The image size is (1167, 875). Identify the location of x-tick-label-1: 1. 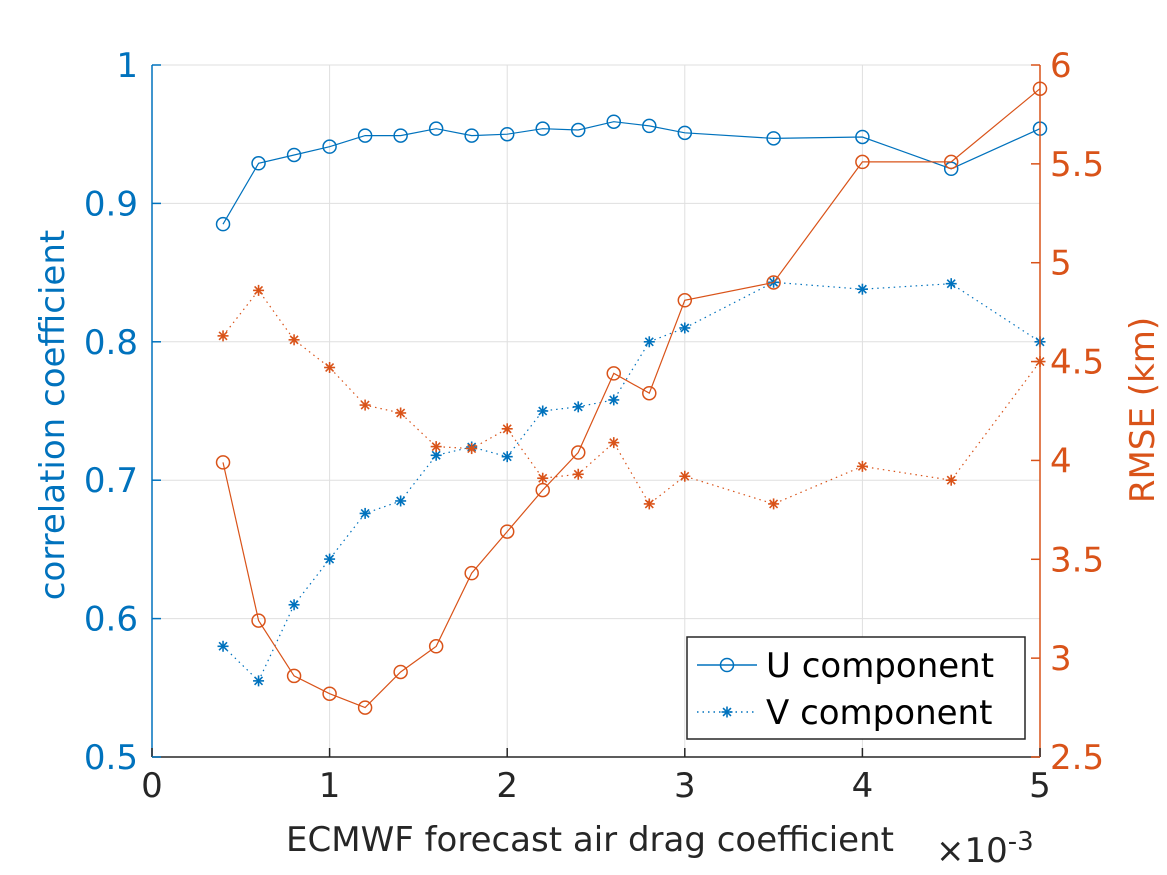
(330, 786).